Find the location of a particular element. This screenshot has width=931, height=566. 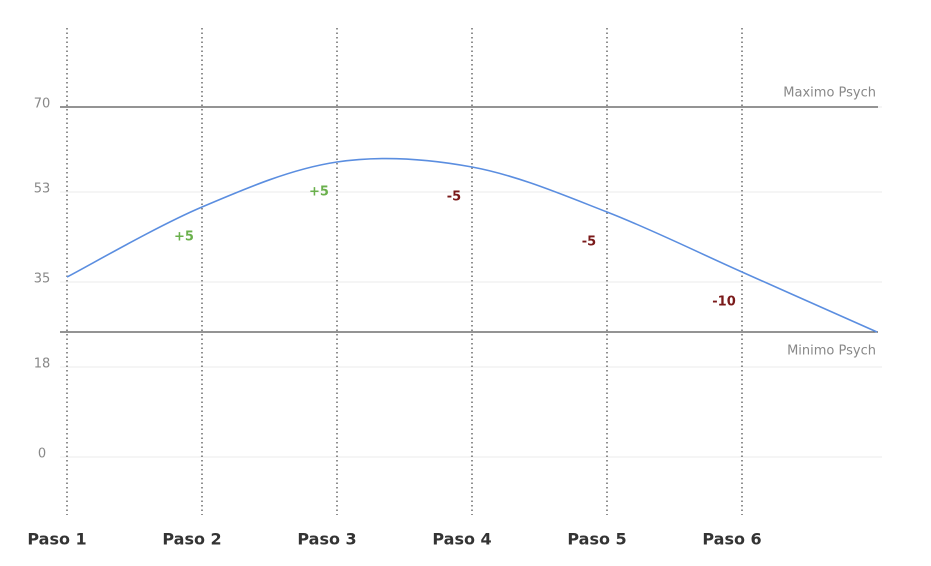

y-tick-label: 53 is located at coordinates (42, 189).